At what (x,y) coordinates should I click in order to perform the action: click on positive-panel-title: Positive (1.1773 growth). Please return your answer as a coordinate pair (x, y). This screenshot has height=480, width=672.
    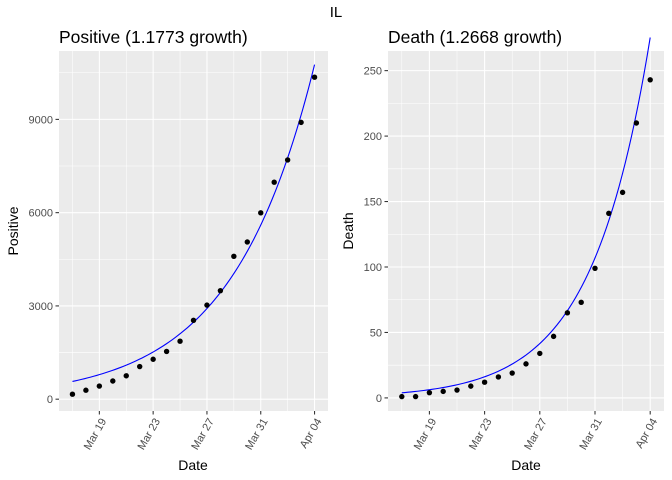
    Looking at the image, I should click on (153, 37).